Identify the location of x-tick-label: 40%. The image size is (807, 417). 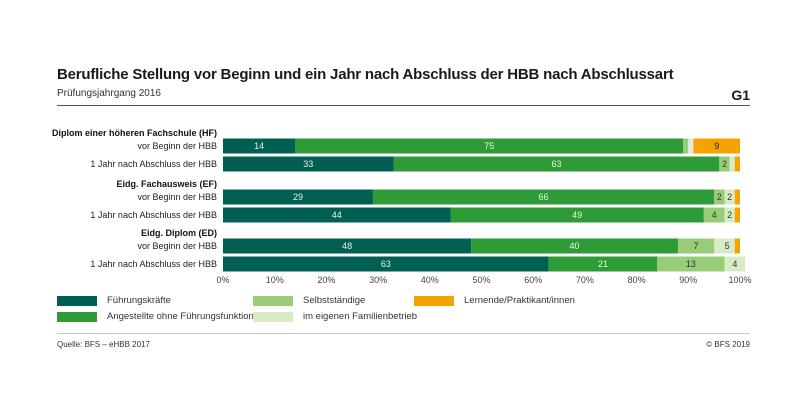
(430, 280).